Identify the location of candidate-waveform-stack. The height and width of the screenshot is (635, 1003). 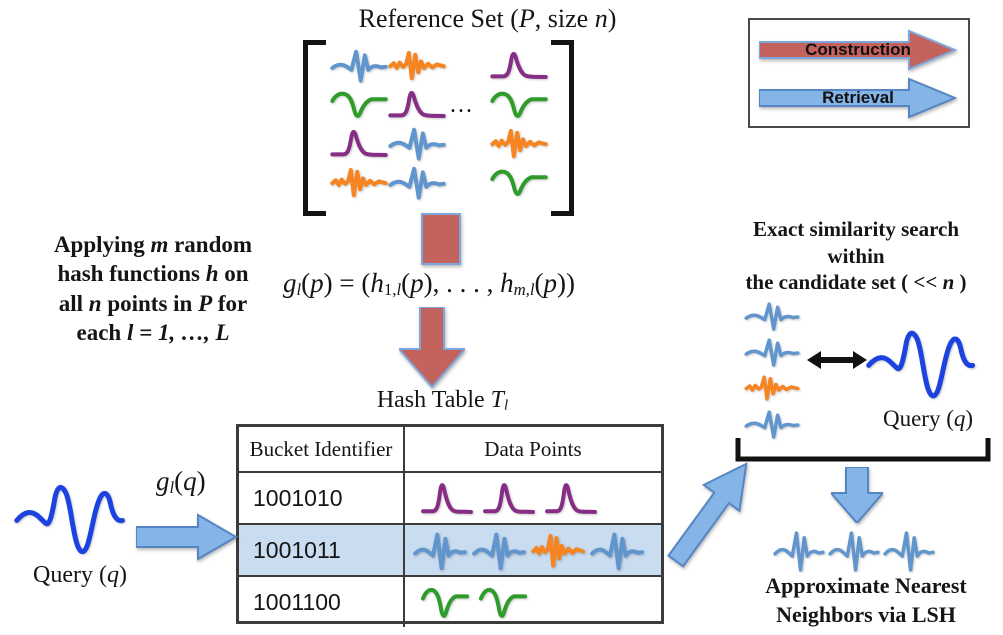
(774, 369).